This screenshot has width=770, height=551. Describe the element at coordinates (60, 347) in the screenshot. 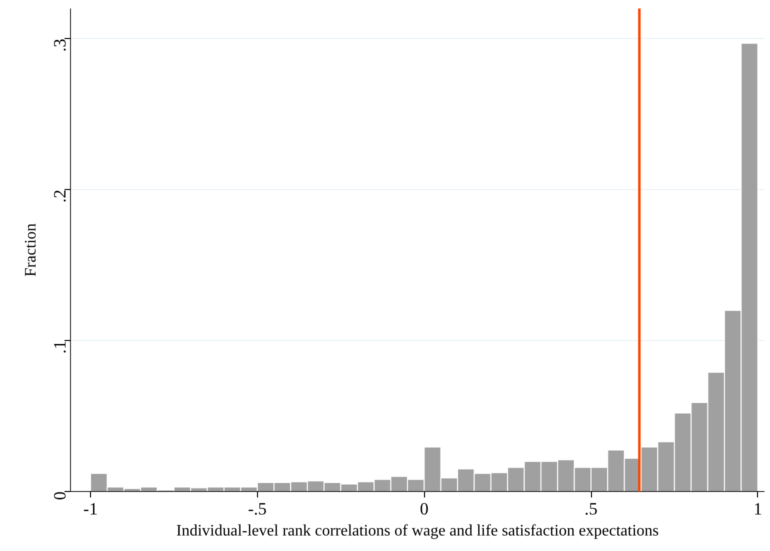

I see `y-tick-label: .1` at that location.